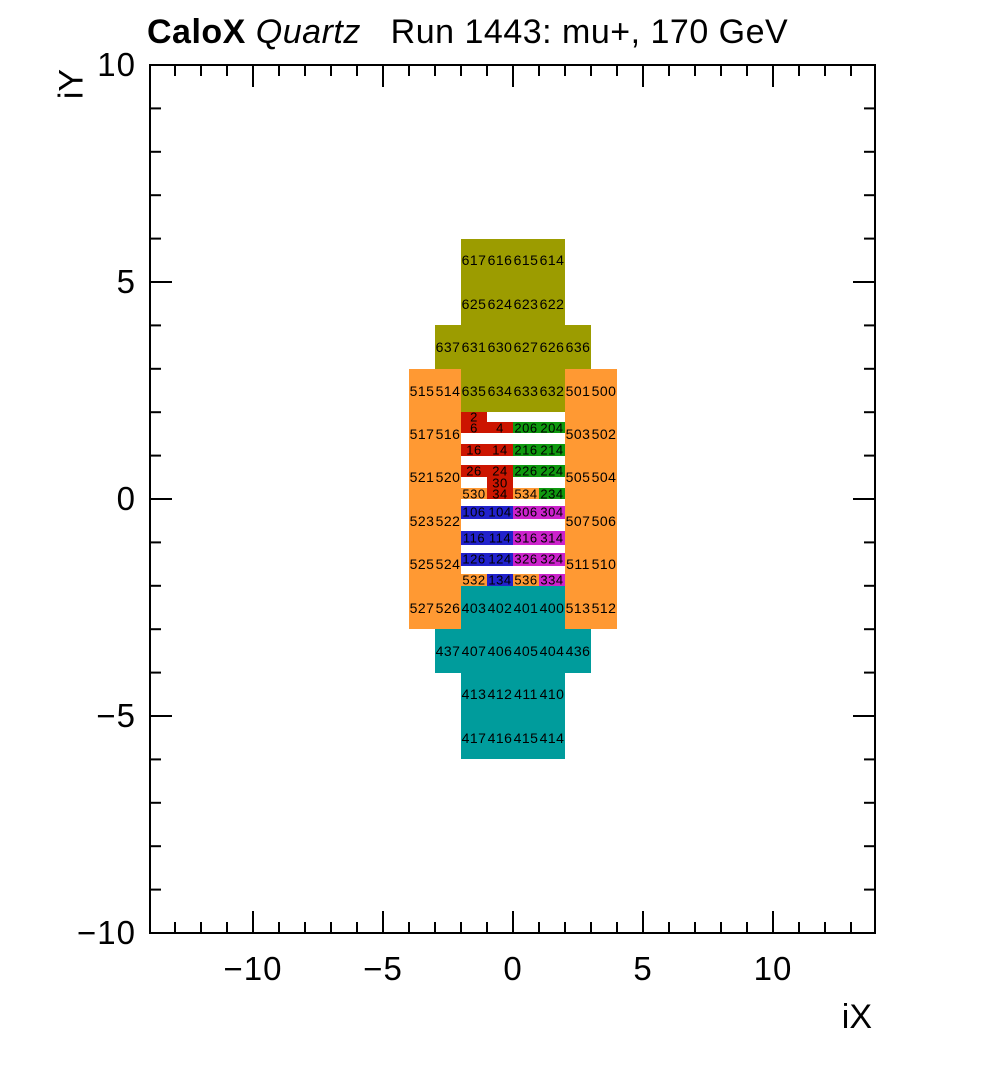  Describe the element at coordinates (474, 737) in the screenshot. I see `channel-label-417: 417` at that location.